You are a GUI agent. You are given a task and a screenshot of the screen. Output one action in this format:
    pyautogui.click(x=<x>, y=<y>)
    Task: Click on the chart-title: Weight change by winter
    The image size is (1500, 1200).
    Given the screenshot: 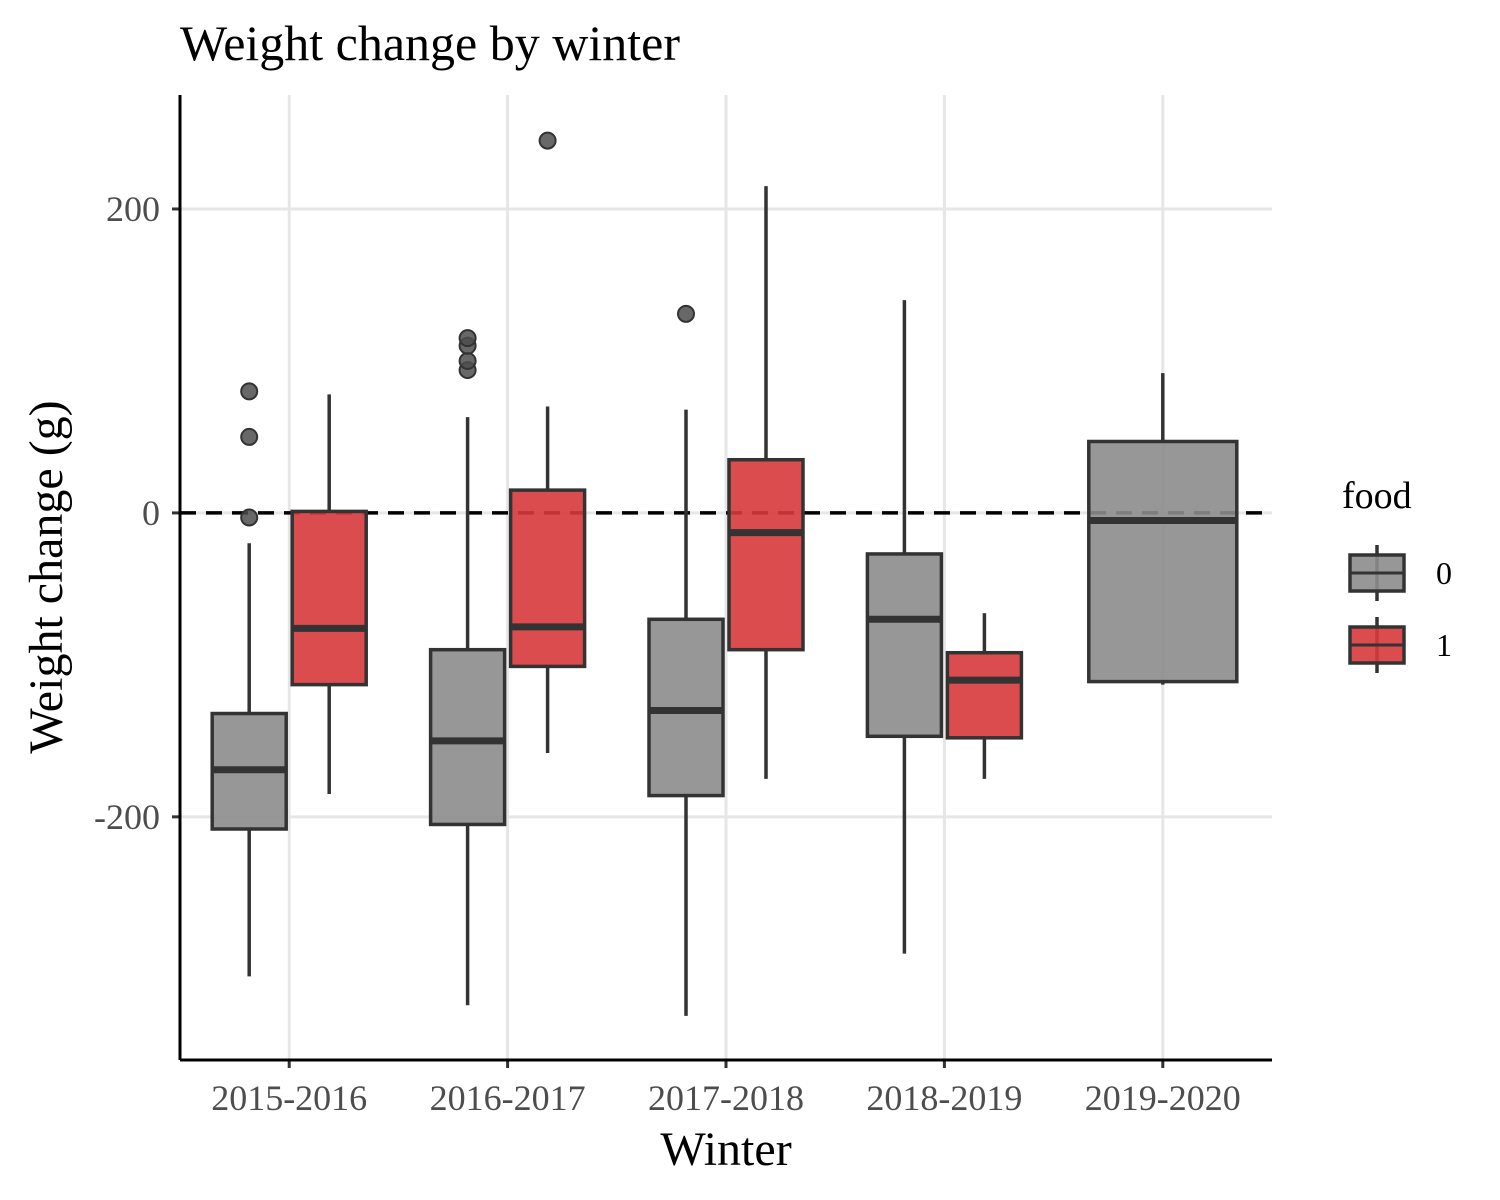 What is the action you would take?
    pyautogui.click(x=430, y=43)
    